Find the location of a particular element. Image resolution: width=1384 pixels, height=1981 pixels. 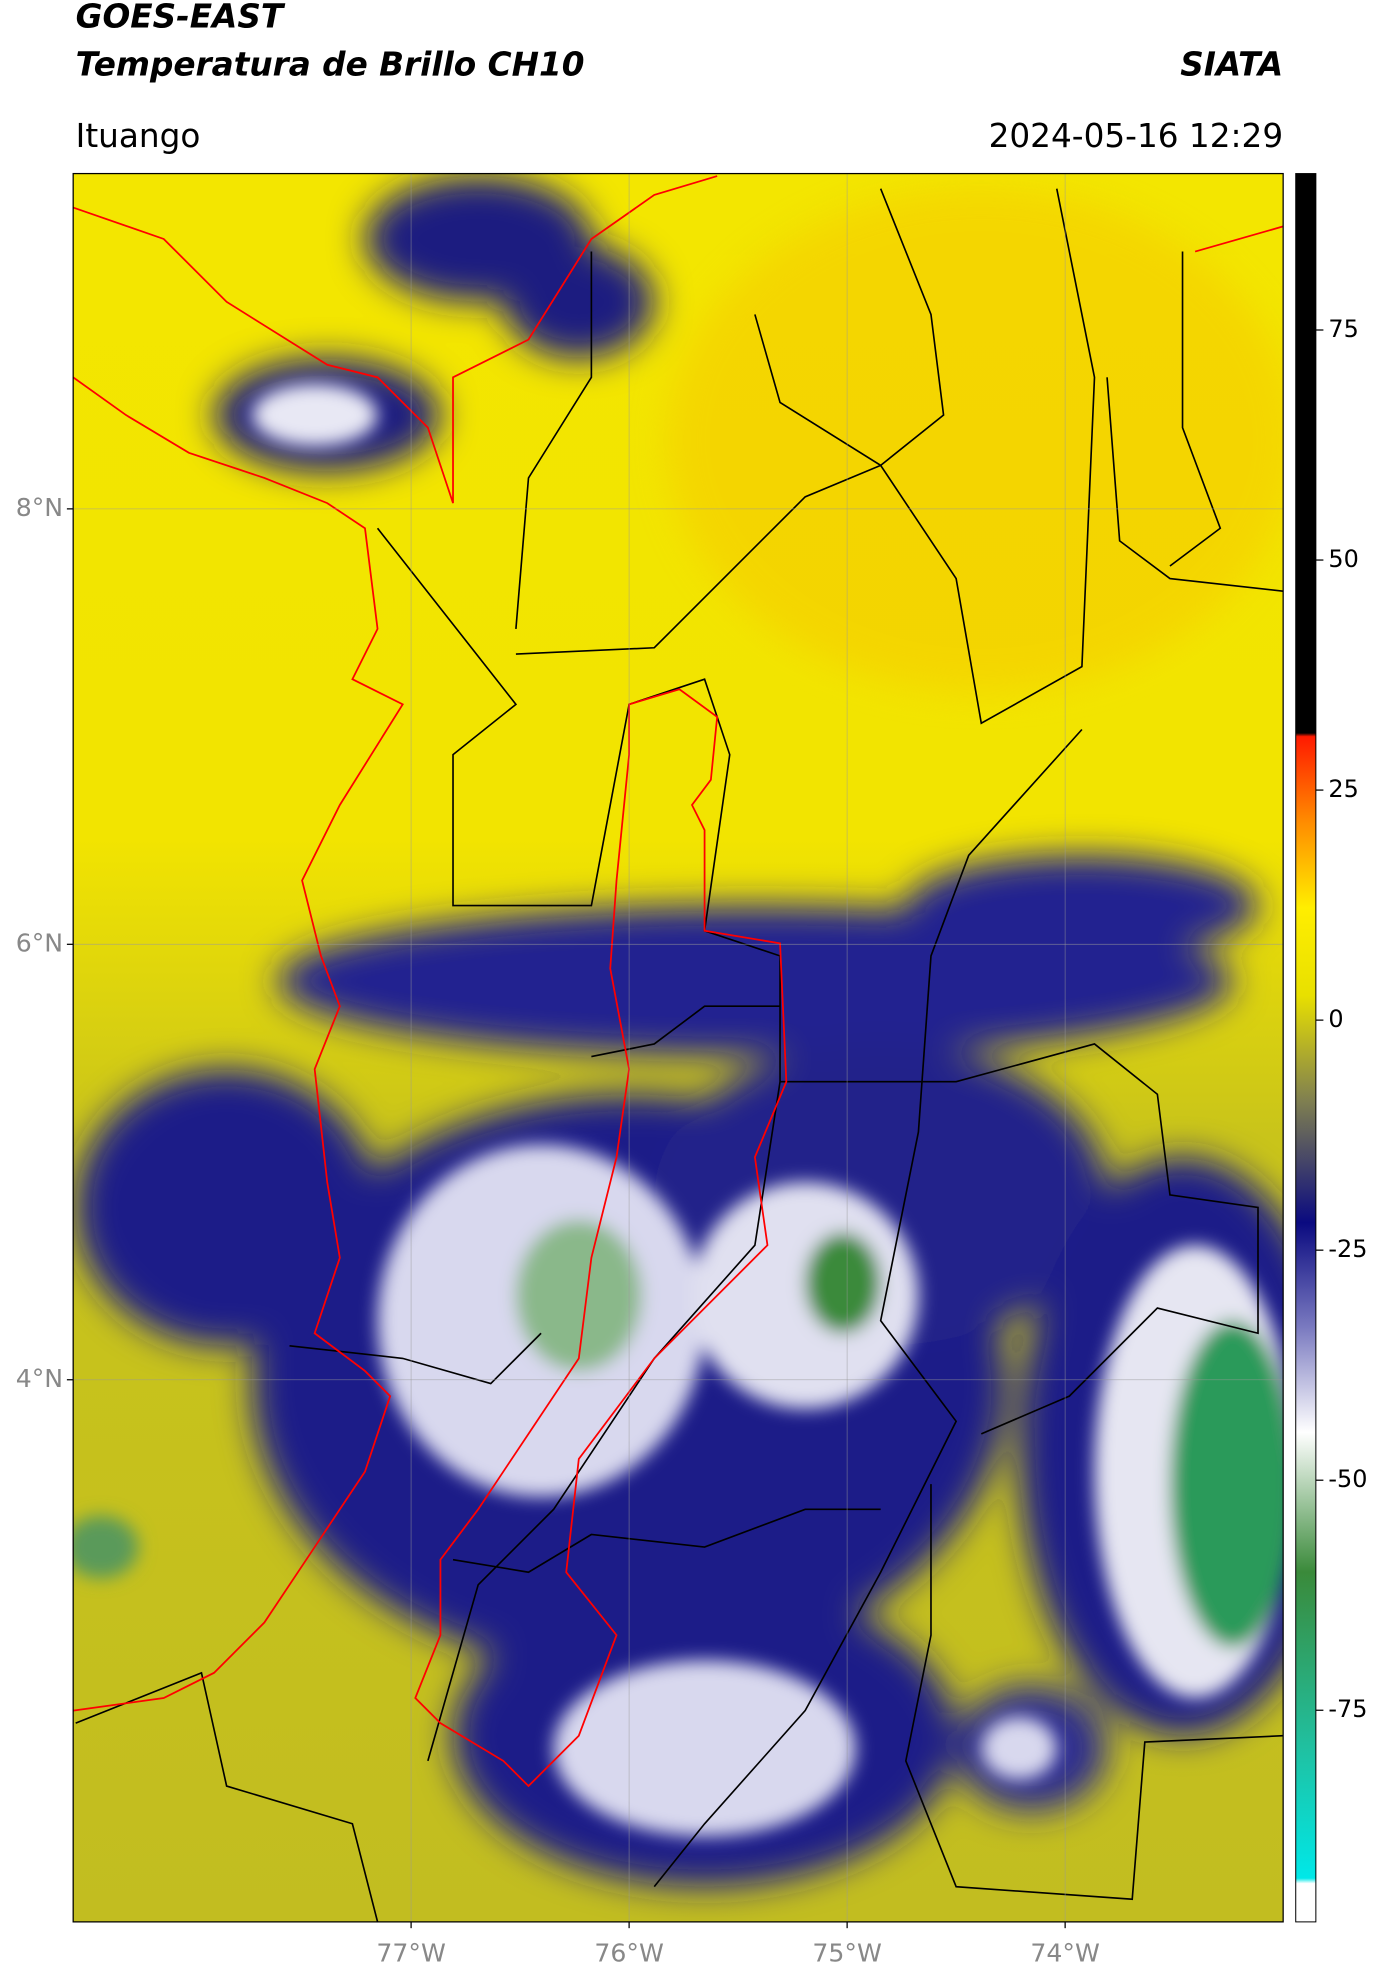

location: Ituango is located at coordinates (138, 136).